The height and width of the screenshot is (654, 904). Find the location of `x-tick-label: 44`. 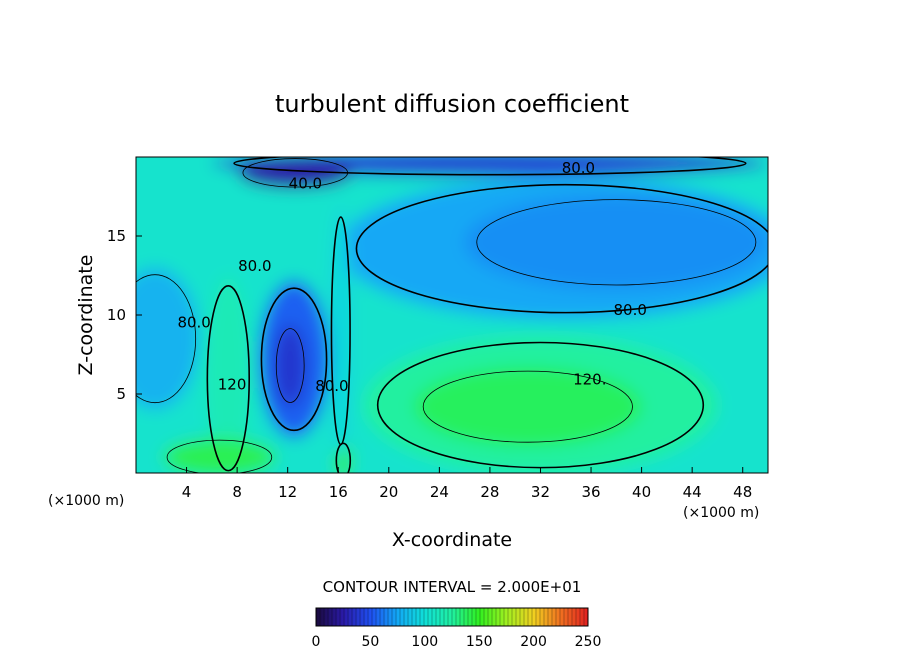

x-tick-label: 44 is located at coordinates (692, 492).